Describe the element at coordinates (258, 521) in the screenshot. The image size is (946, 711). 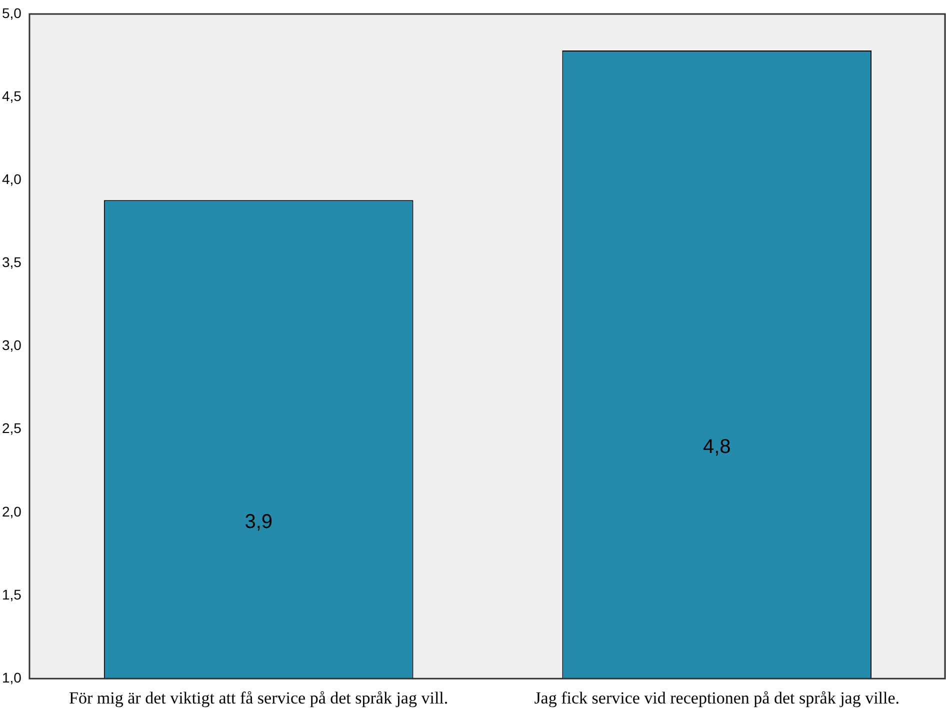
I see `data-label: 3,9` at that location.